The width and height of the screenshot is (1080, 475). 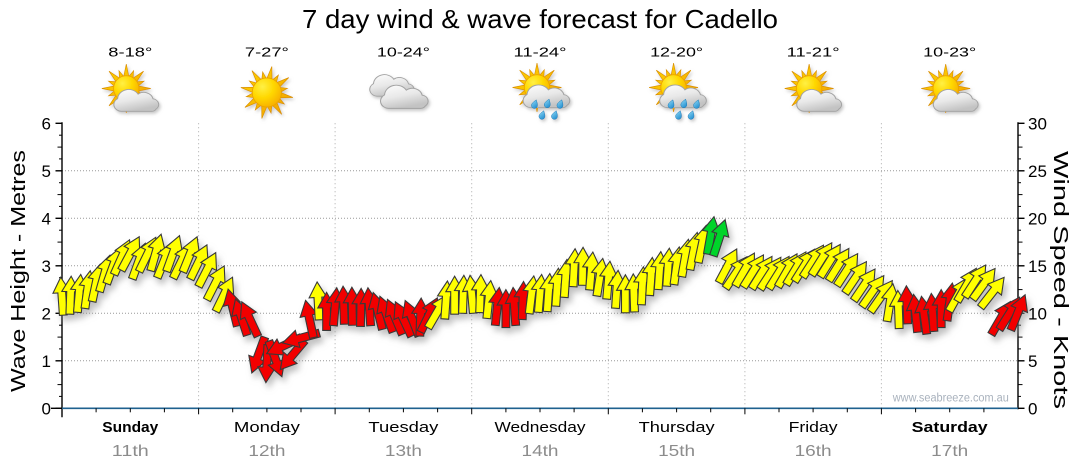 I want to click on svg-text: 15, so click(x=1037, y=266).